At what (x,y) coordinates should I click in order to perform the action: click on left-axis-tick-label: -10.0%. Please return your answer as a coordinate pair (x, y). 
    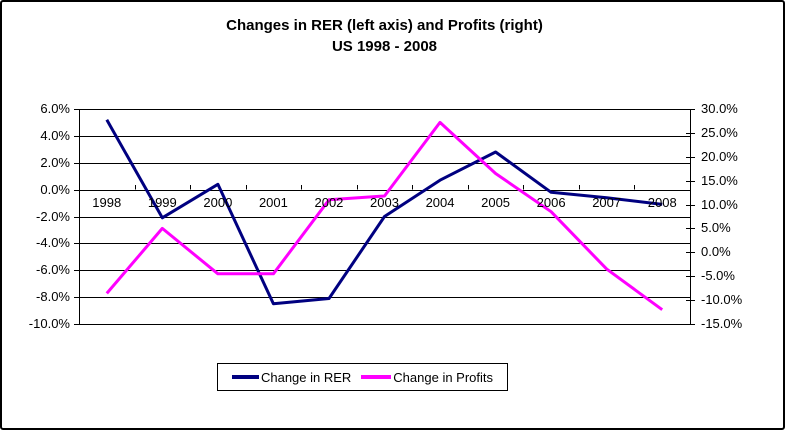
    Looking at the image, I should click on (49, 323).